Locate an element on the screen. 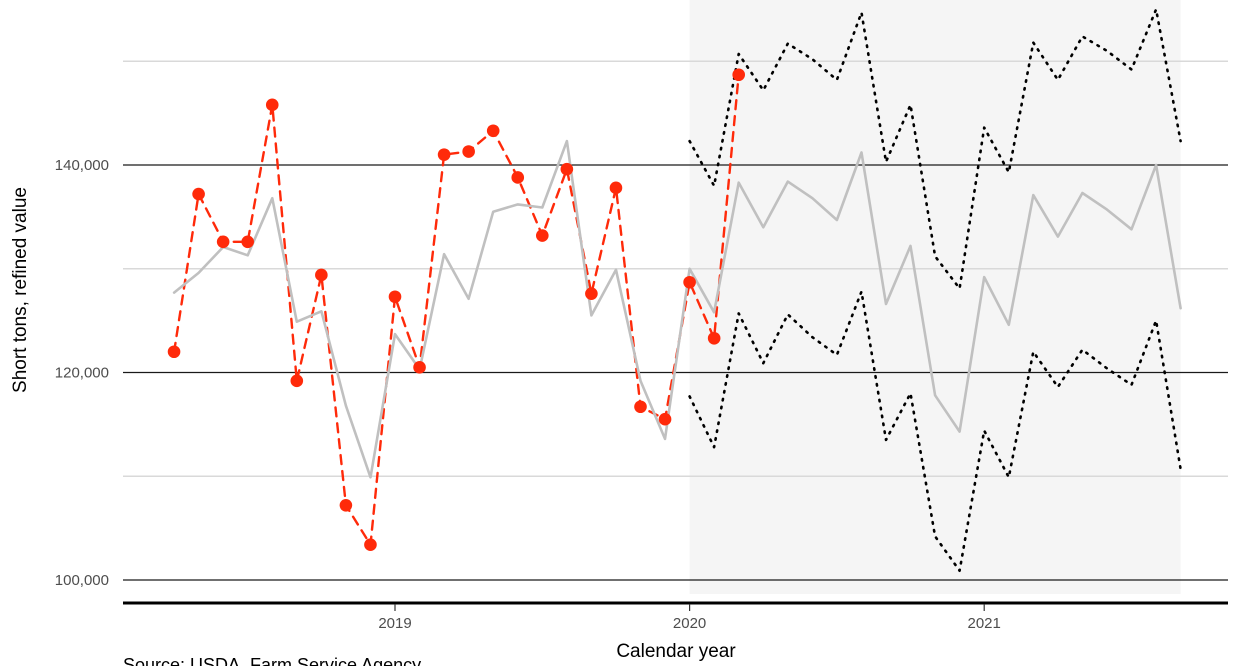 The image size is (1235, 666). y-tick-label: 120,000 is located at coordinates (82, 373).